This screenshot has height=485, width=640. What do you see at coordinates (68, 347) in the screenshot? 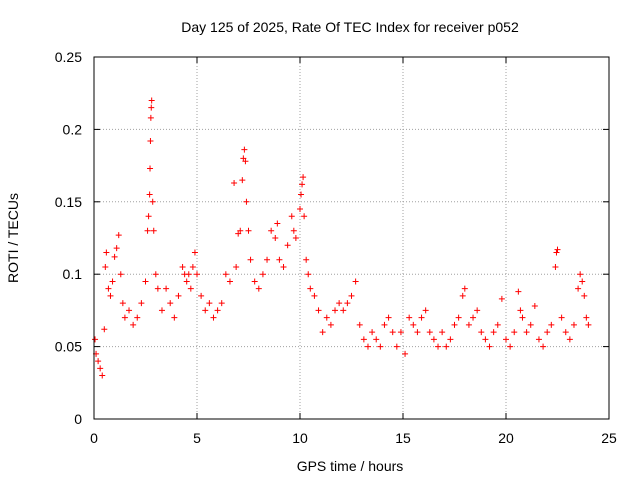
I see `y-tick-label: 0.05` at bounding box center [68, 347].